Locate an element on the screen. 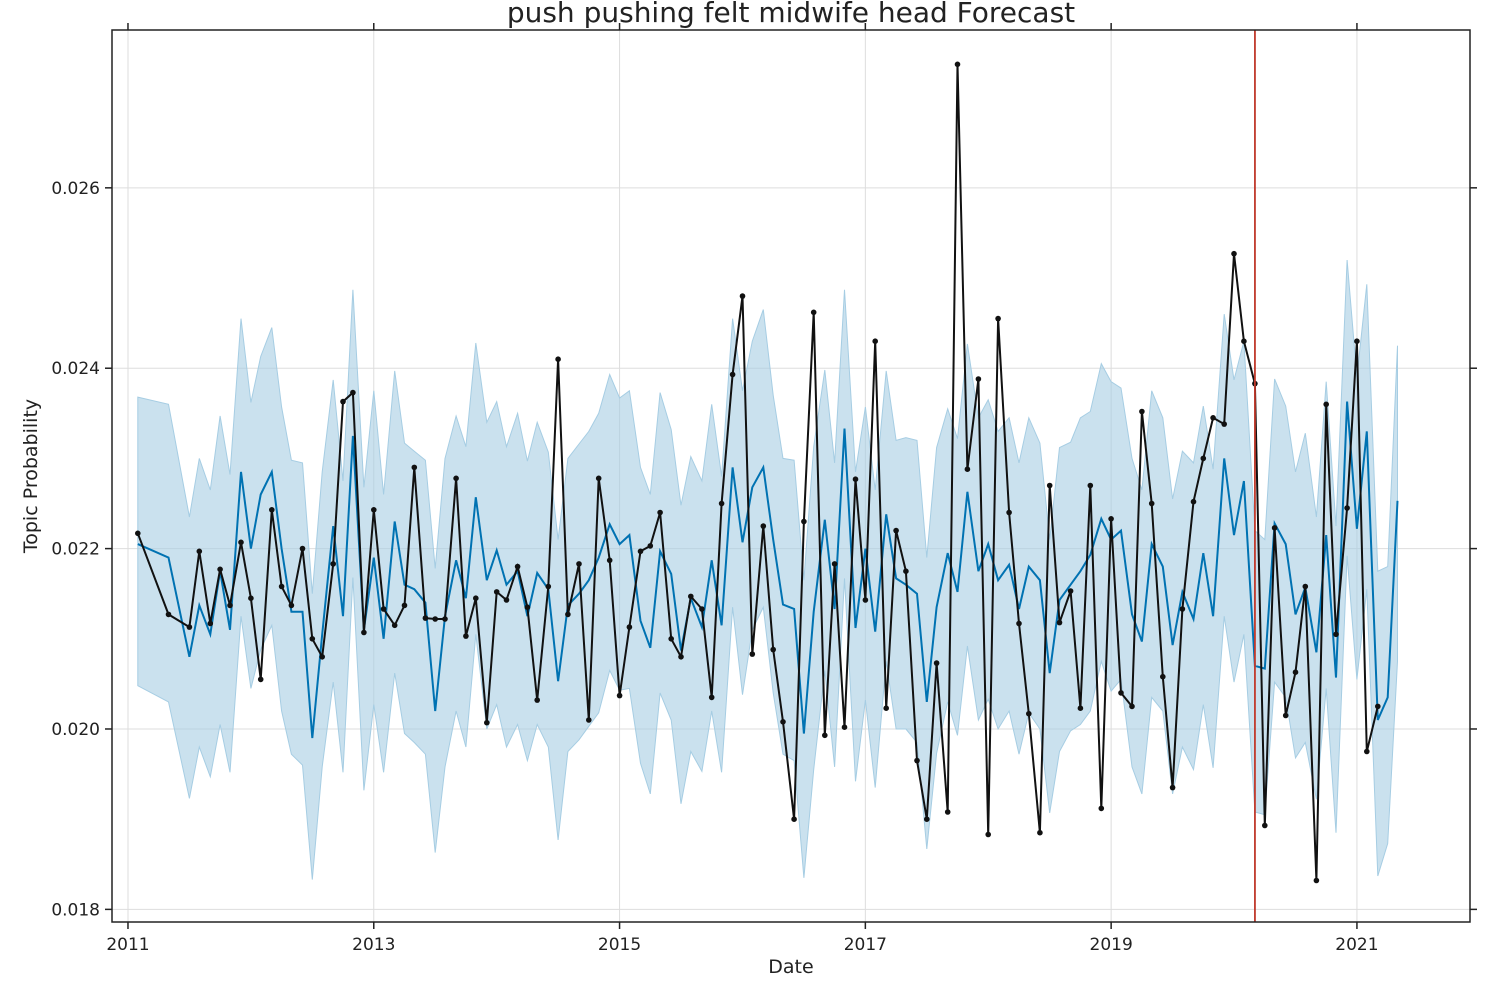 Image resolution: width=1500 pixels, height=1000 pixels. chart-title: push pushing felt midwife head Forecast is located at coordinates (791, 14).